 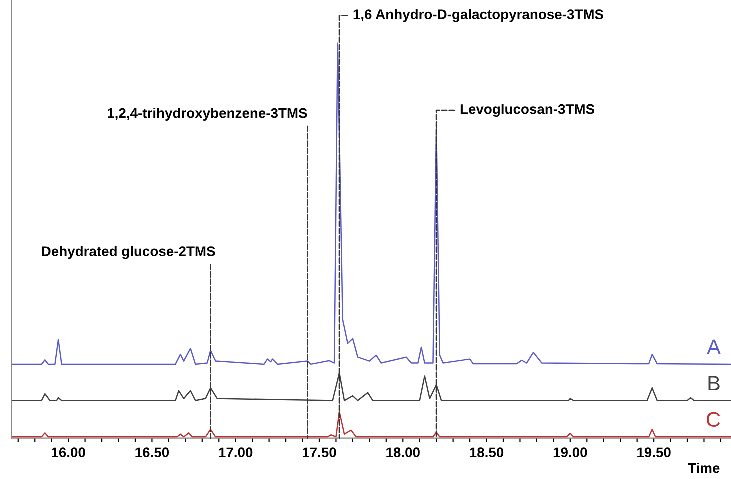 What do you see at coordinates (654, 453) in the screenshot?
I see `x-tick-label: 19.50` at bounding box center [654, 453].